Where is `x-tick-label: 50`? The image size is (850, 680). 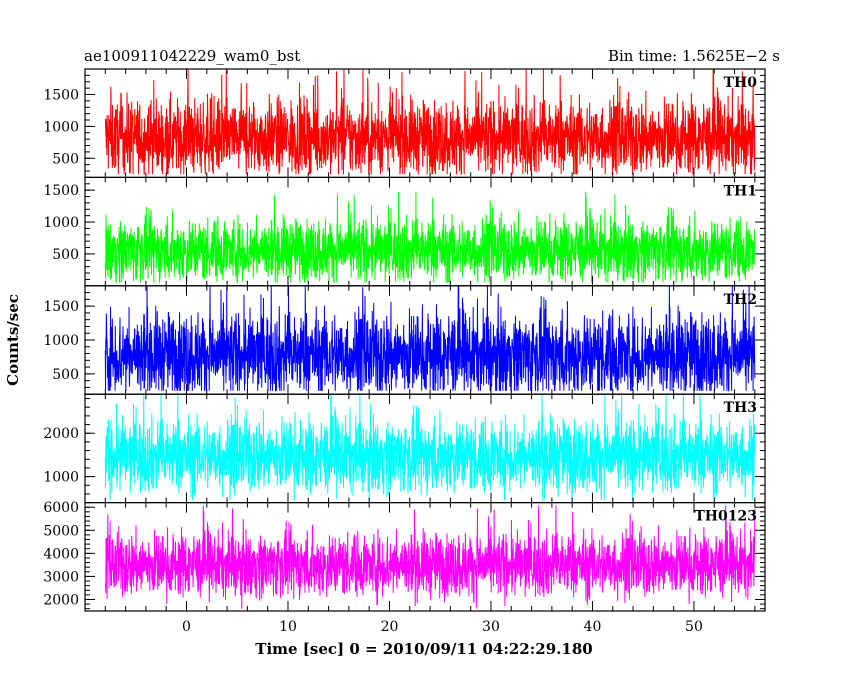
x-tick-label: 50 is located at coordinates (694, 627).